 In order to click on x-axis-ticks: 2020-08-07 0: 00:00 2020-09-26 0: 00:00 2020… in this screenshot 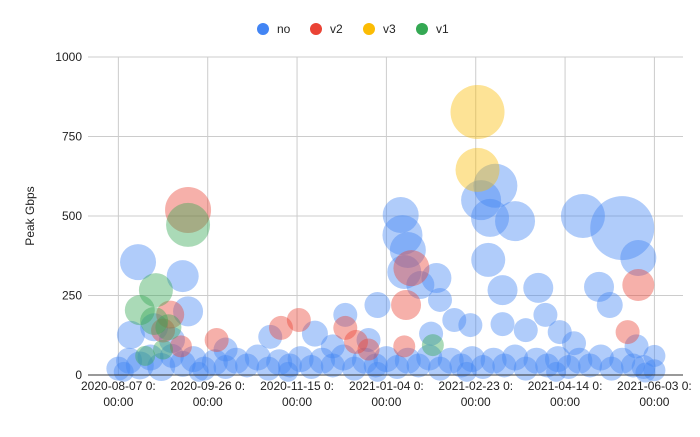, I will do `click(386, 394)`.